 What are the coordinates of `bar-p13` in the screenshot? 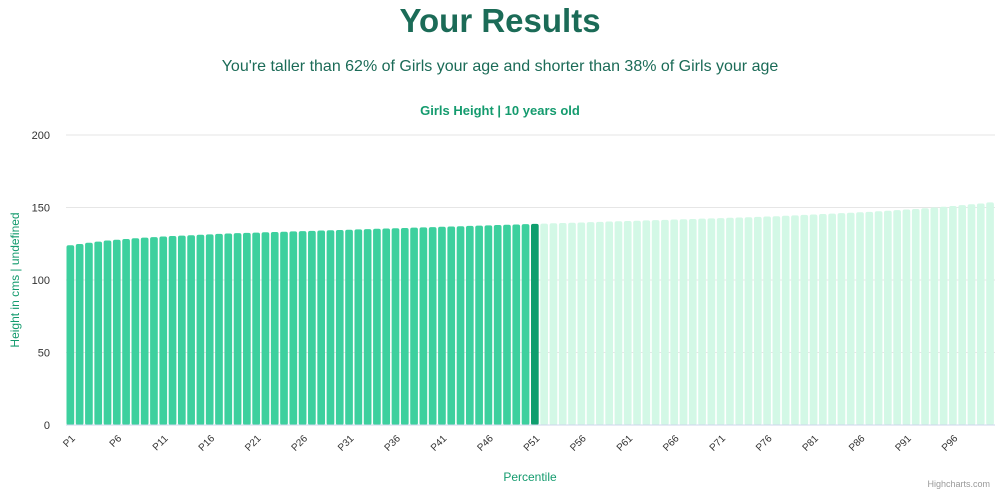 It's located at (181, 330).